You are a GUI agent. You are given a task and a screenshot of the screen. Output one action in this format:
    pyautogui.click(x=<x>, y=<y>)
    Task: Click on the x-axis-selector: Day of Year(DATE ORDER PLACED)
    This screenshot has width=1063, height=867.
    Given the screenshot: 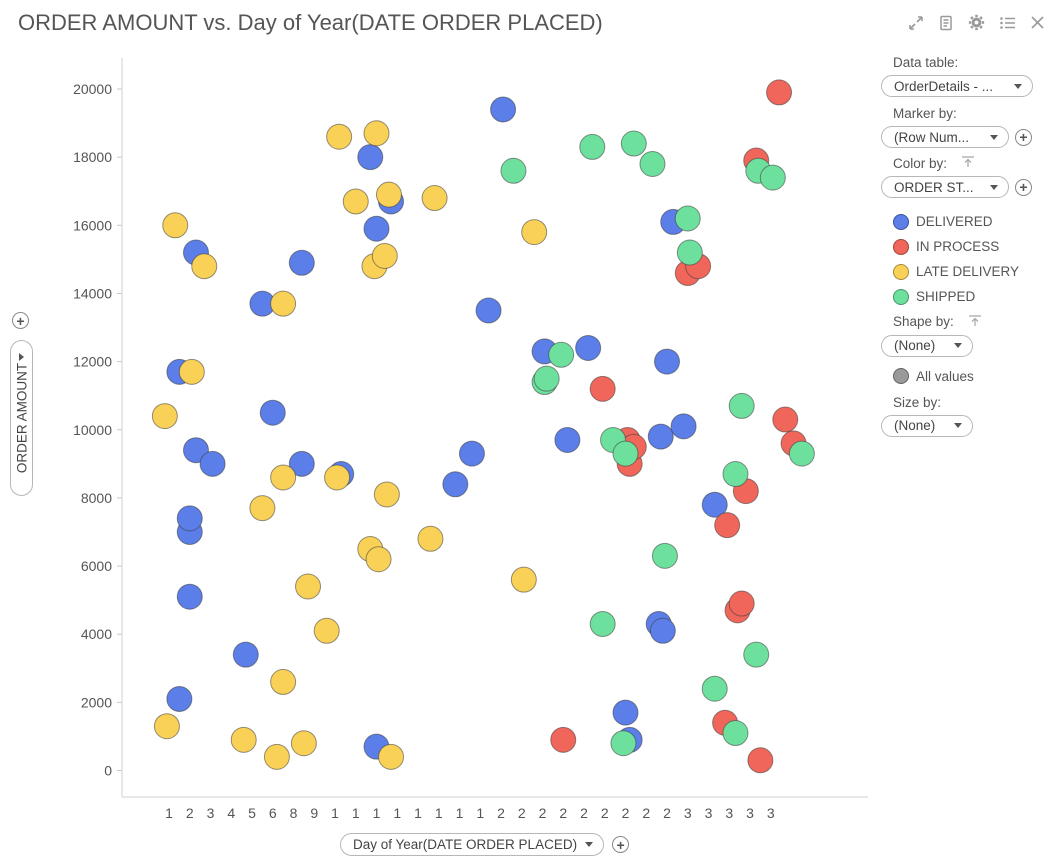 What is the action you would take?
    pyautogui.click(x=472, y=844)
    